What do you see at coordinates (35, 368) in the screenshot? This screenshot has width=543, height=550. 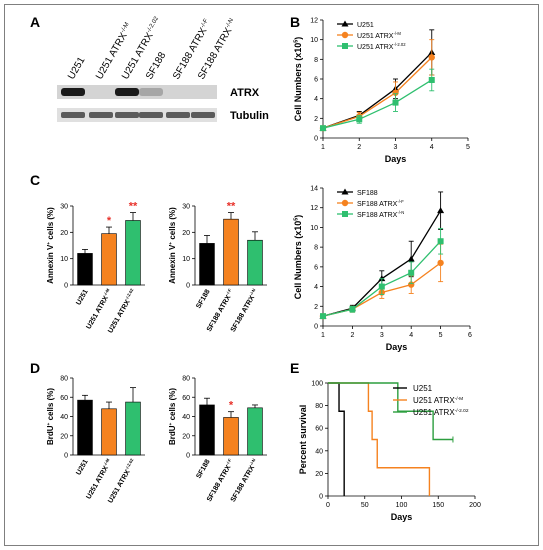 I see `panel-label-d: D` at bounding box center [35, 368].